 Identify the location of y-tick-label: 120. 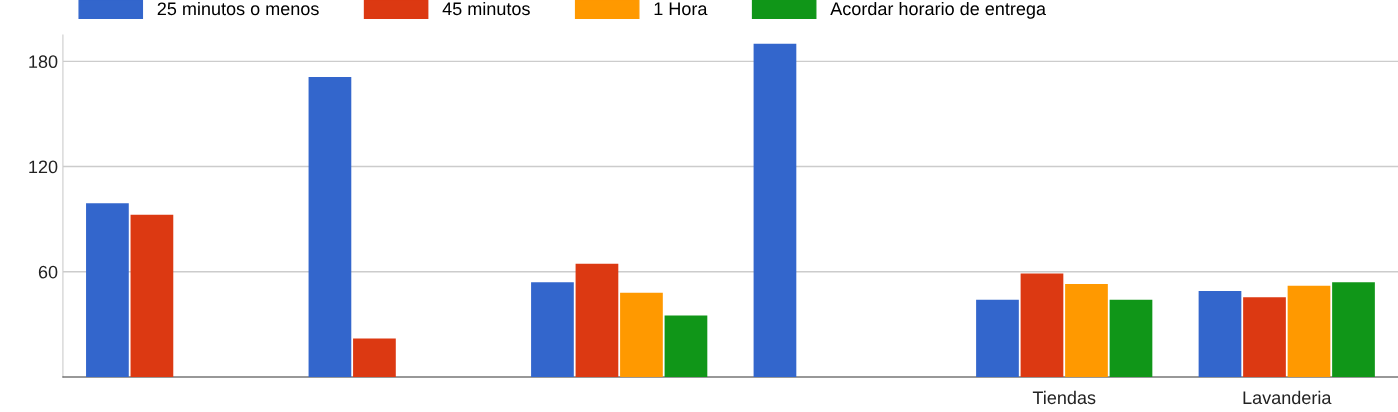
(43, 167).